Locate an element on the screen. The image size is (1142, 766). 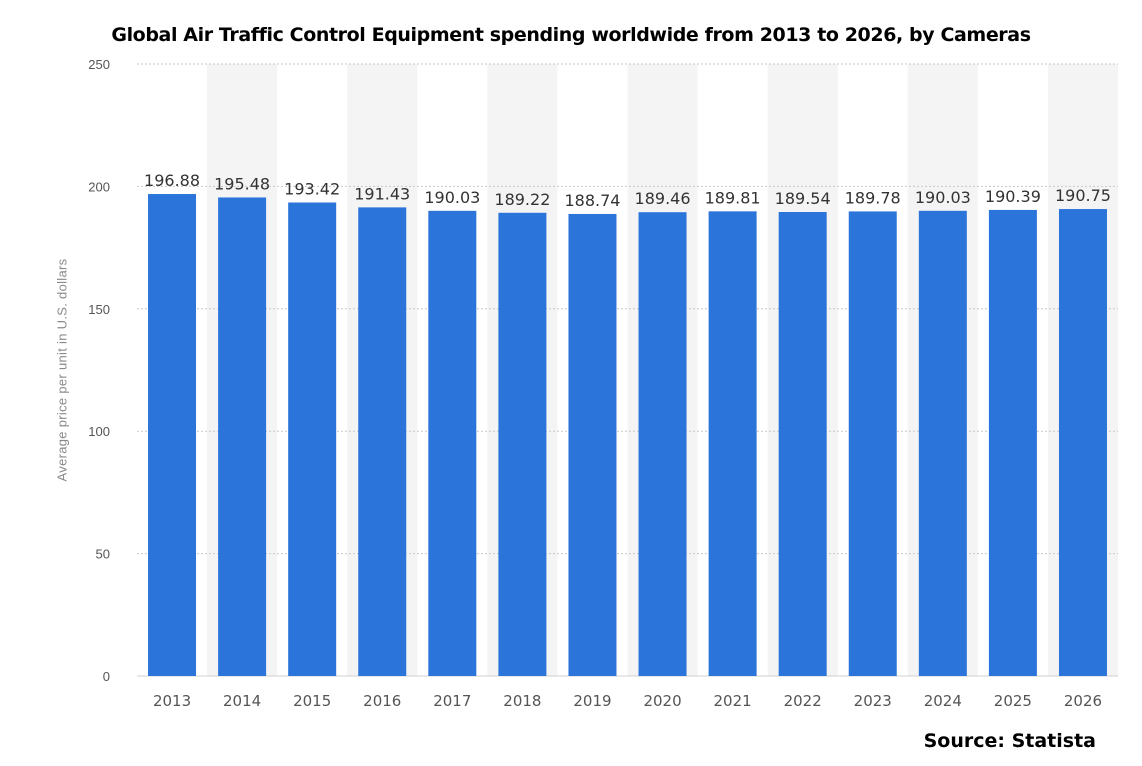
x-tick-label: 2019 is located at coordinates (592, 701).